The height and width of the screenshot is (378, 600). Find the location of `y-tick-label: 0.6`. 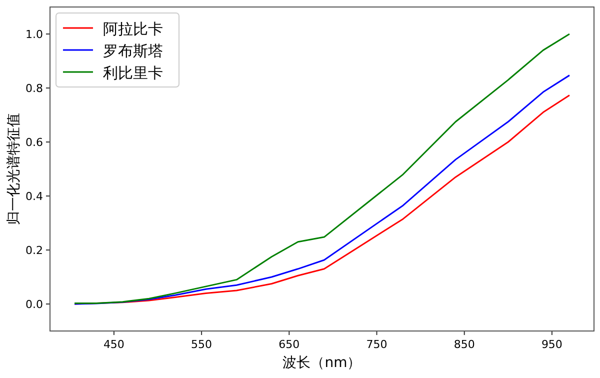

y-tick-label: 0.6 is located at coordinates (34, 142).